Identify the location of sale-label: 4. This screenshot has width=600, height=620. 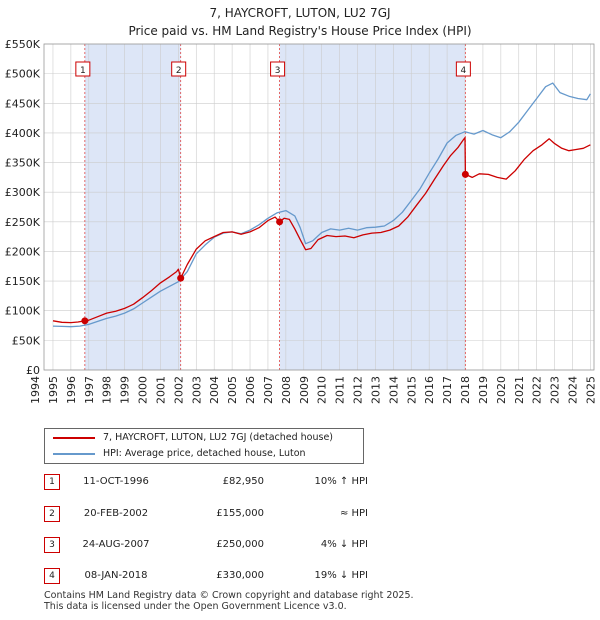
(464, 71).